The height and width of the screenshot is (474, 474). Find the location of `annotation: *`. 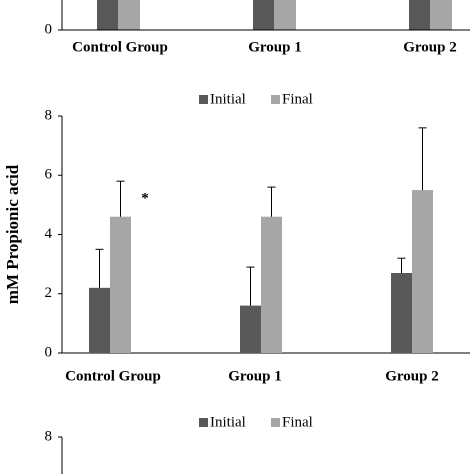

annotation: * is located at coordinates (145, 198).